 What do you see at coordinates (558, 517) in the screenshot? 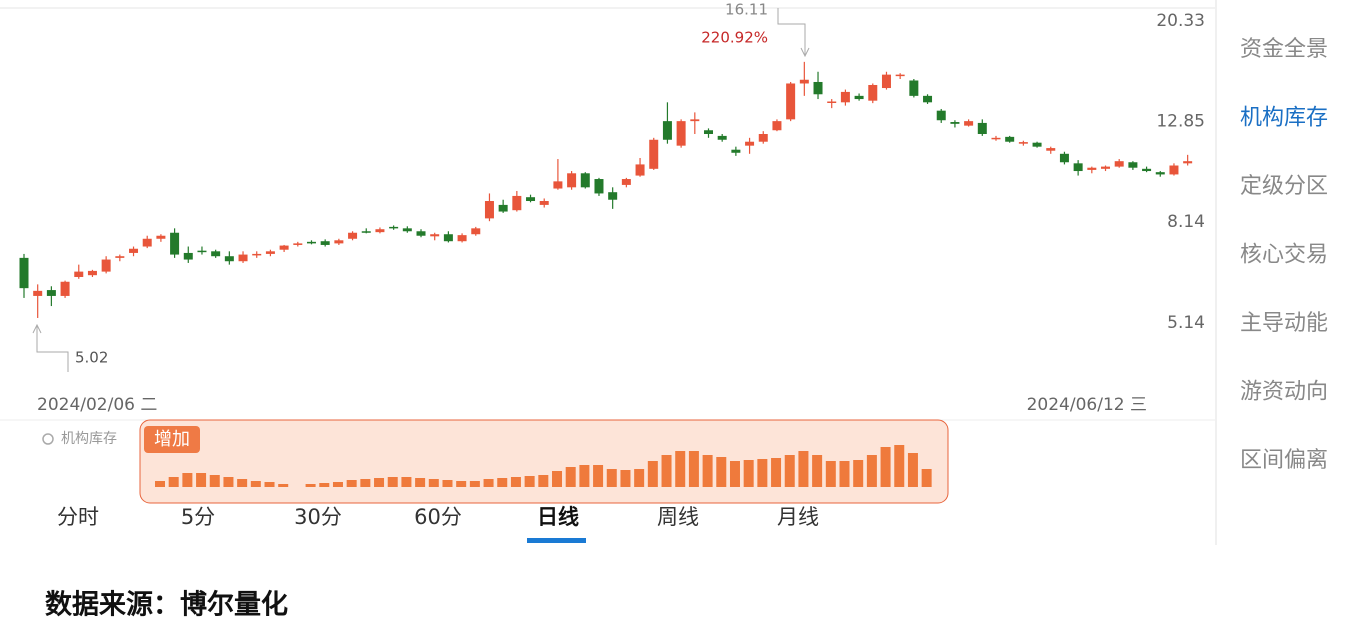
I see `period-tab: 日线` at bounding box center [558, 517].